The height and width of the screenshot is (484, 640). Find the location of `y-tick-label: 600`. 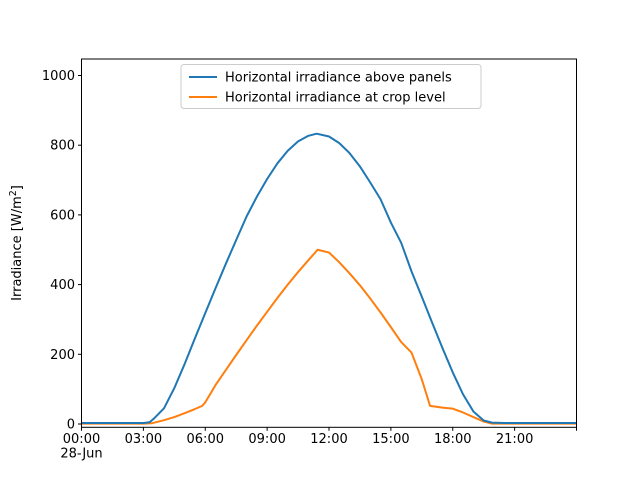

y-tick-label: 600 is located at coordinates (62, 215).